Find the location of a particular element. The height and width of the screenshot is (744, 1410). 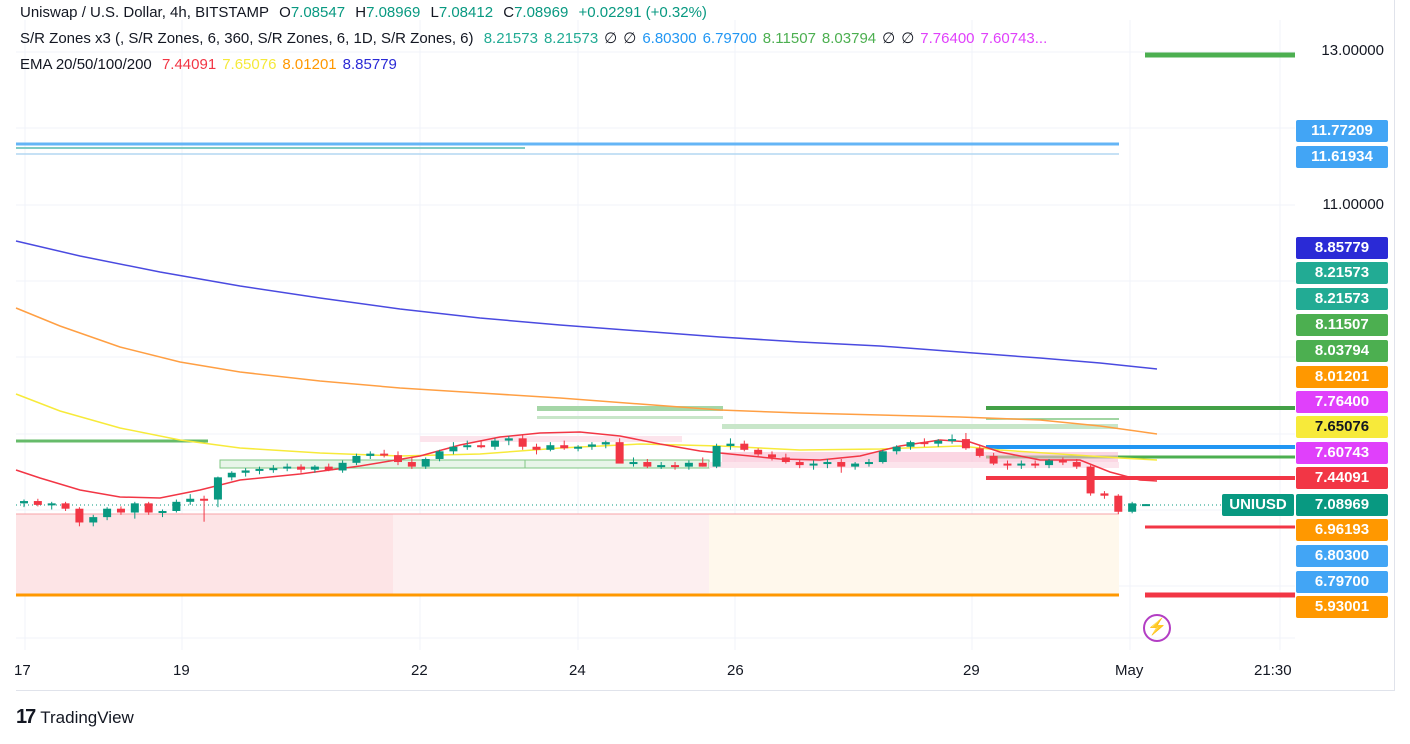

lightning-icon: ⚡ is located at coordinates (1157, 628).